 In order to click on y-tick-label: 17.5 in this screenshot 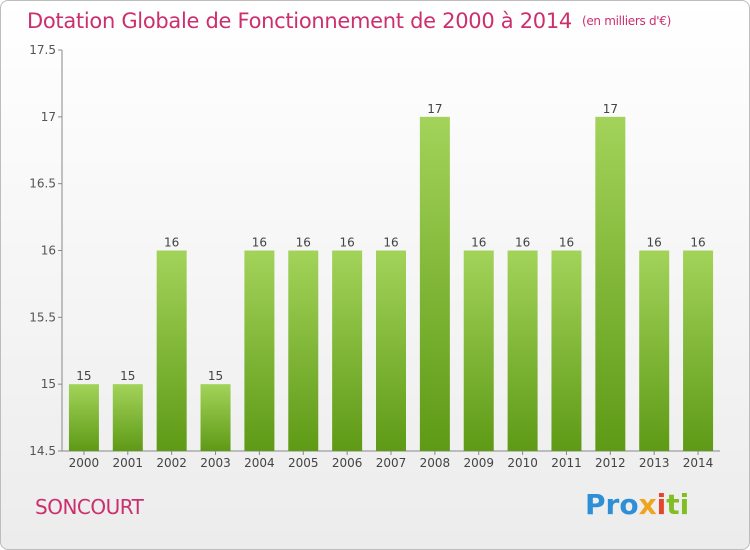, I will do `click(42, 50)`.